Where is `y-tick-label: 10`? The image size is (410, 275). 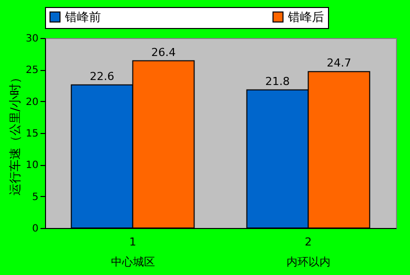 y-tick-label: 10 is located at coordinates (32, 166).